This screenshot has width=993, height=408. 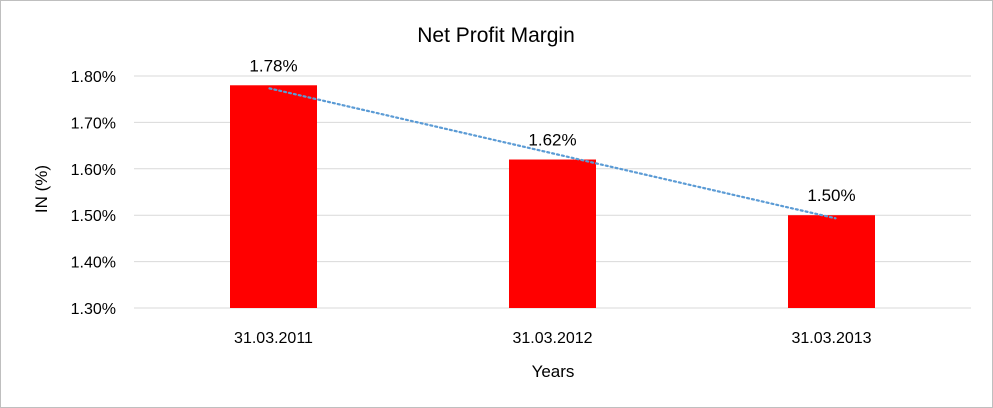 I want to click on y-tick-label: 1.30%, so click(x=93, y=309).